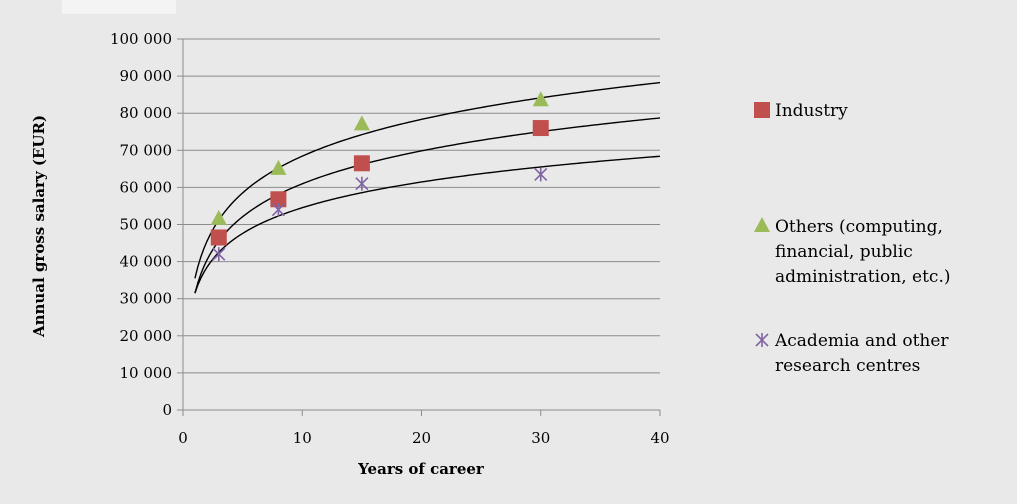  Describe the element at coordinates (183, 438) in the screenshot. I see `x-tick-label: 0` at that location.